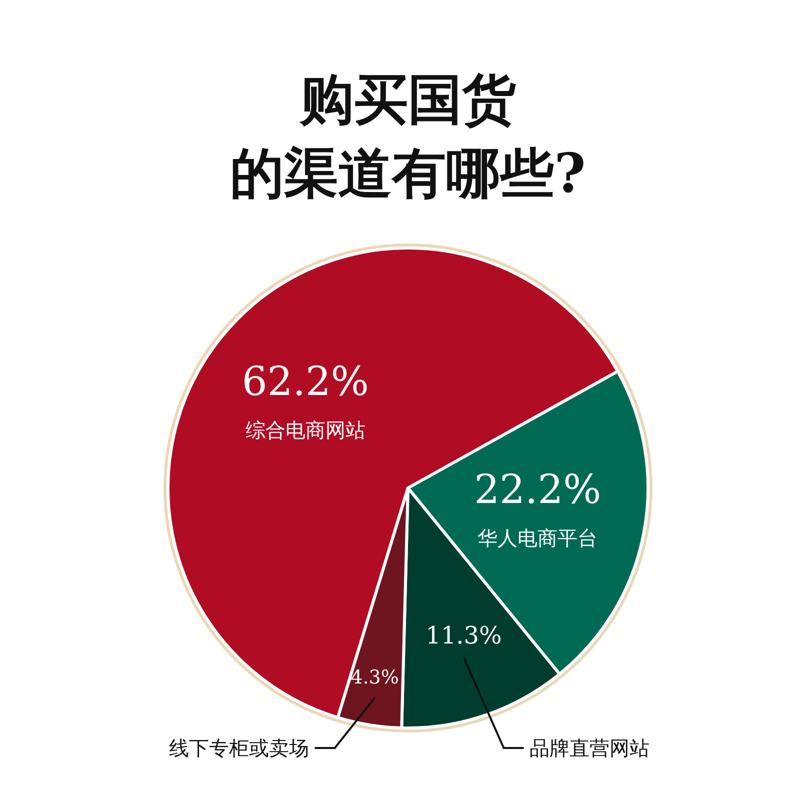 The height and width of the screenshot is (800, 800). I want to click on slice-label: 线下专柜或卖场, so click(238, 748).